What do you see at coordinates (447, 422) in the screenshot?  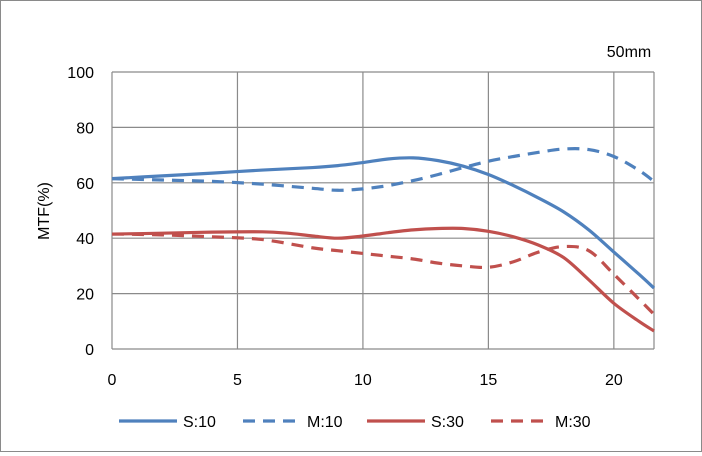 I see `legend-label: S:30` at bounding box center [447, 422].